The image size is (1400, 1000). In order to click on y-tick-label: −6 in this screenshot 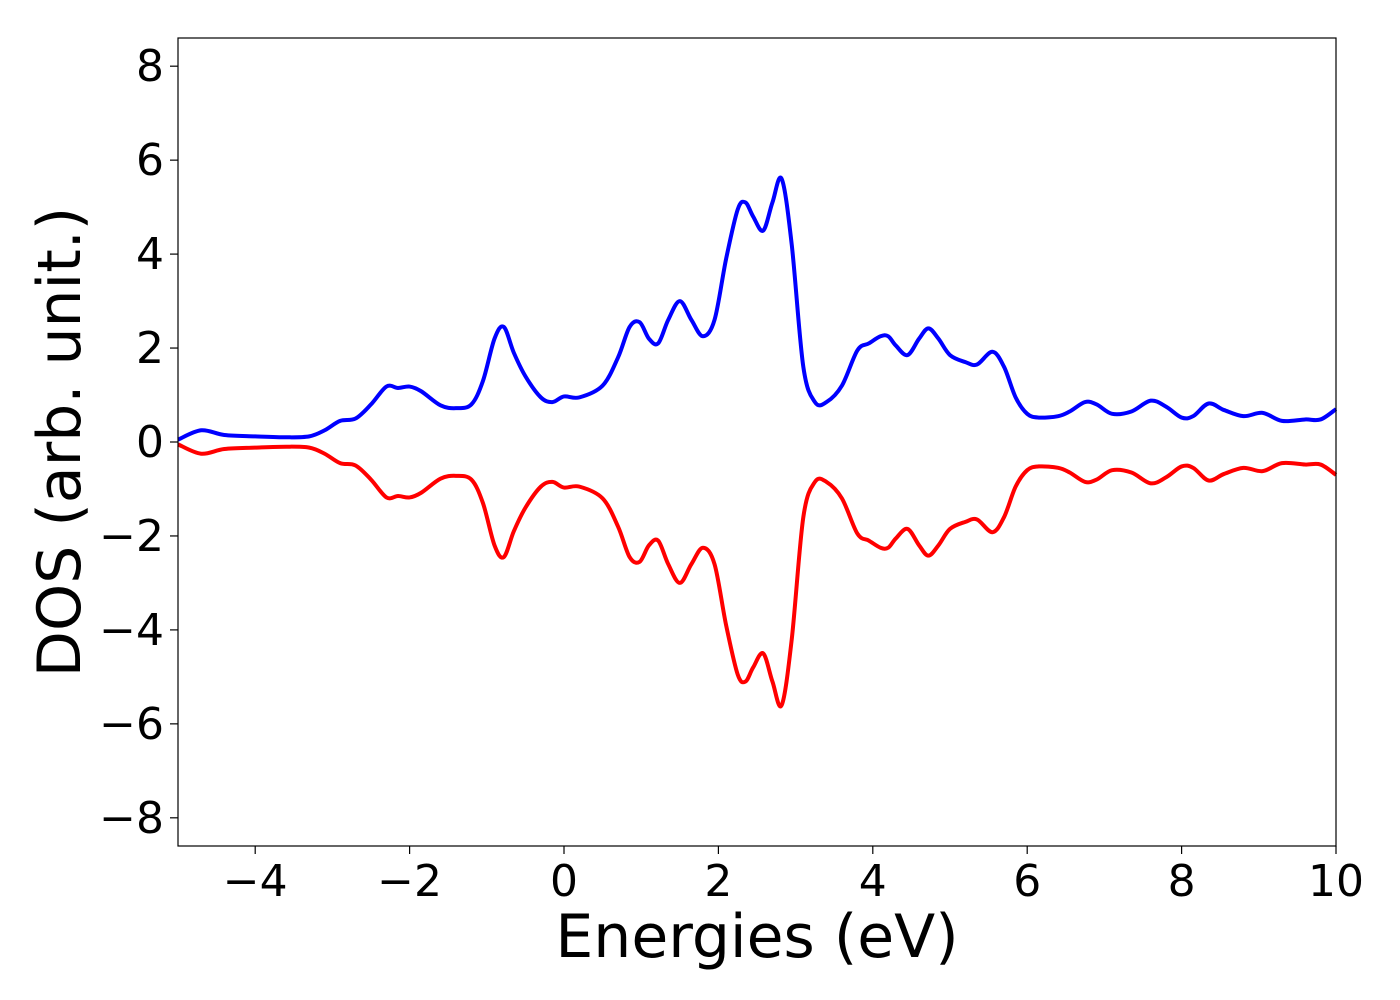, I will do `click(131, 724)`.